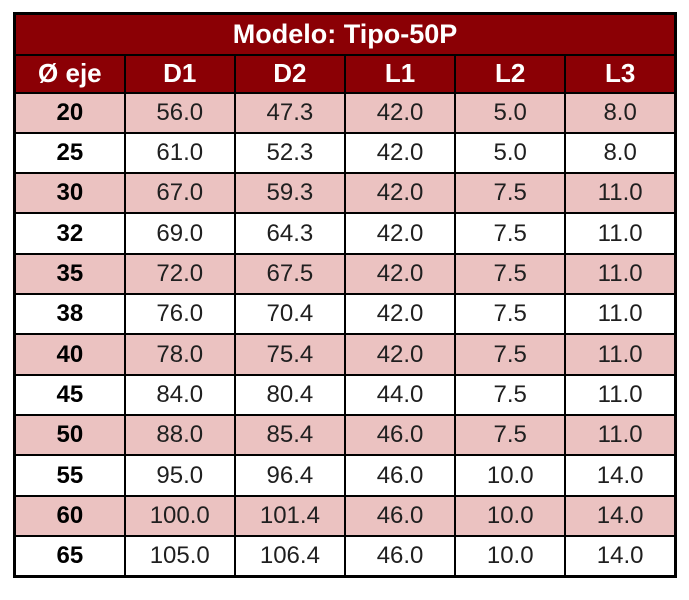 Image resolution: width=689 pixels, height=600 pixels. I want to click on shaft-diameter-cell: 65, so click(69, 556).